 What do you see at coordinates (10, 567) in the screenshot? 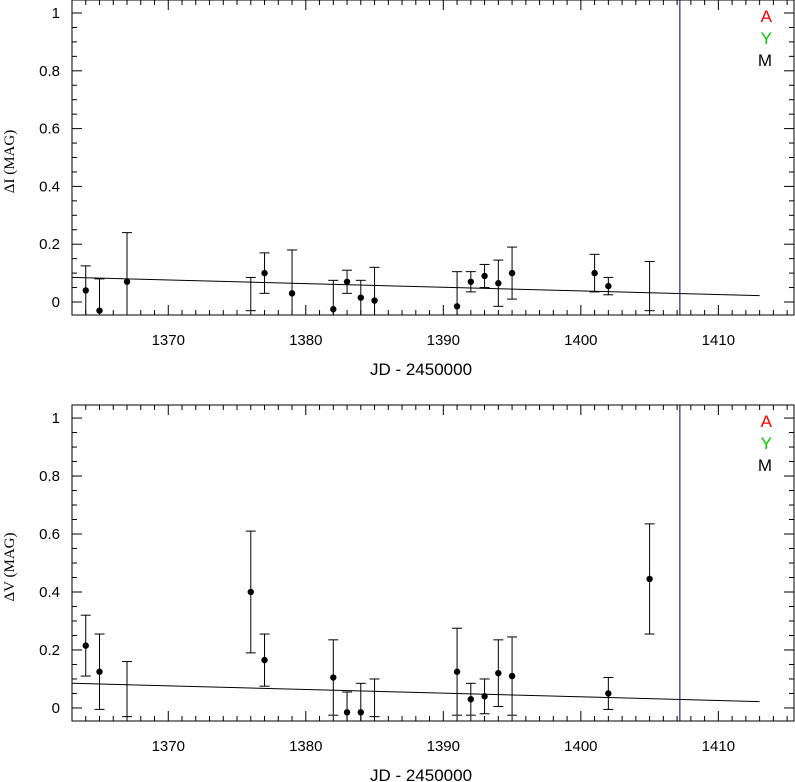
I see `y-axis-title: ΔV (MAG)` at bounding box center [10, 567].